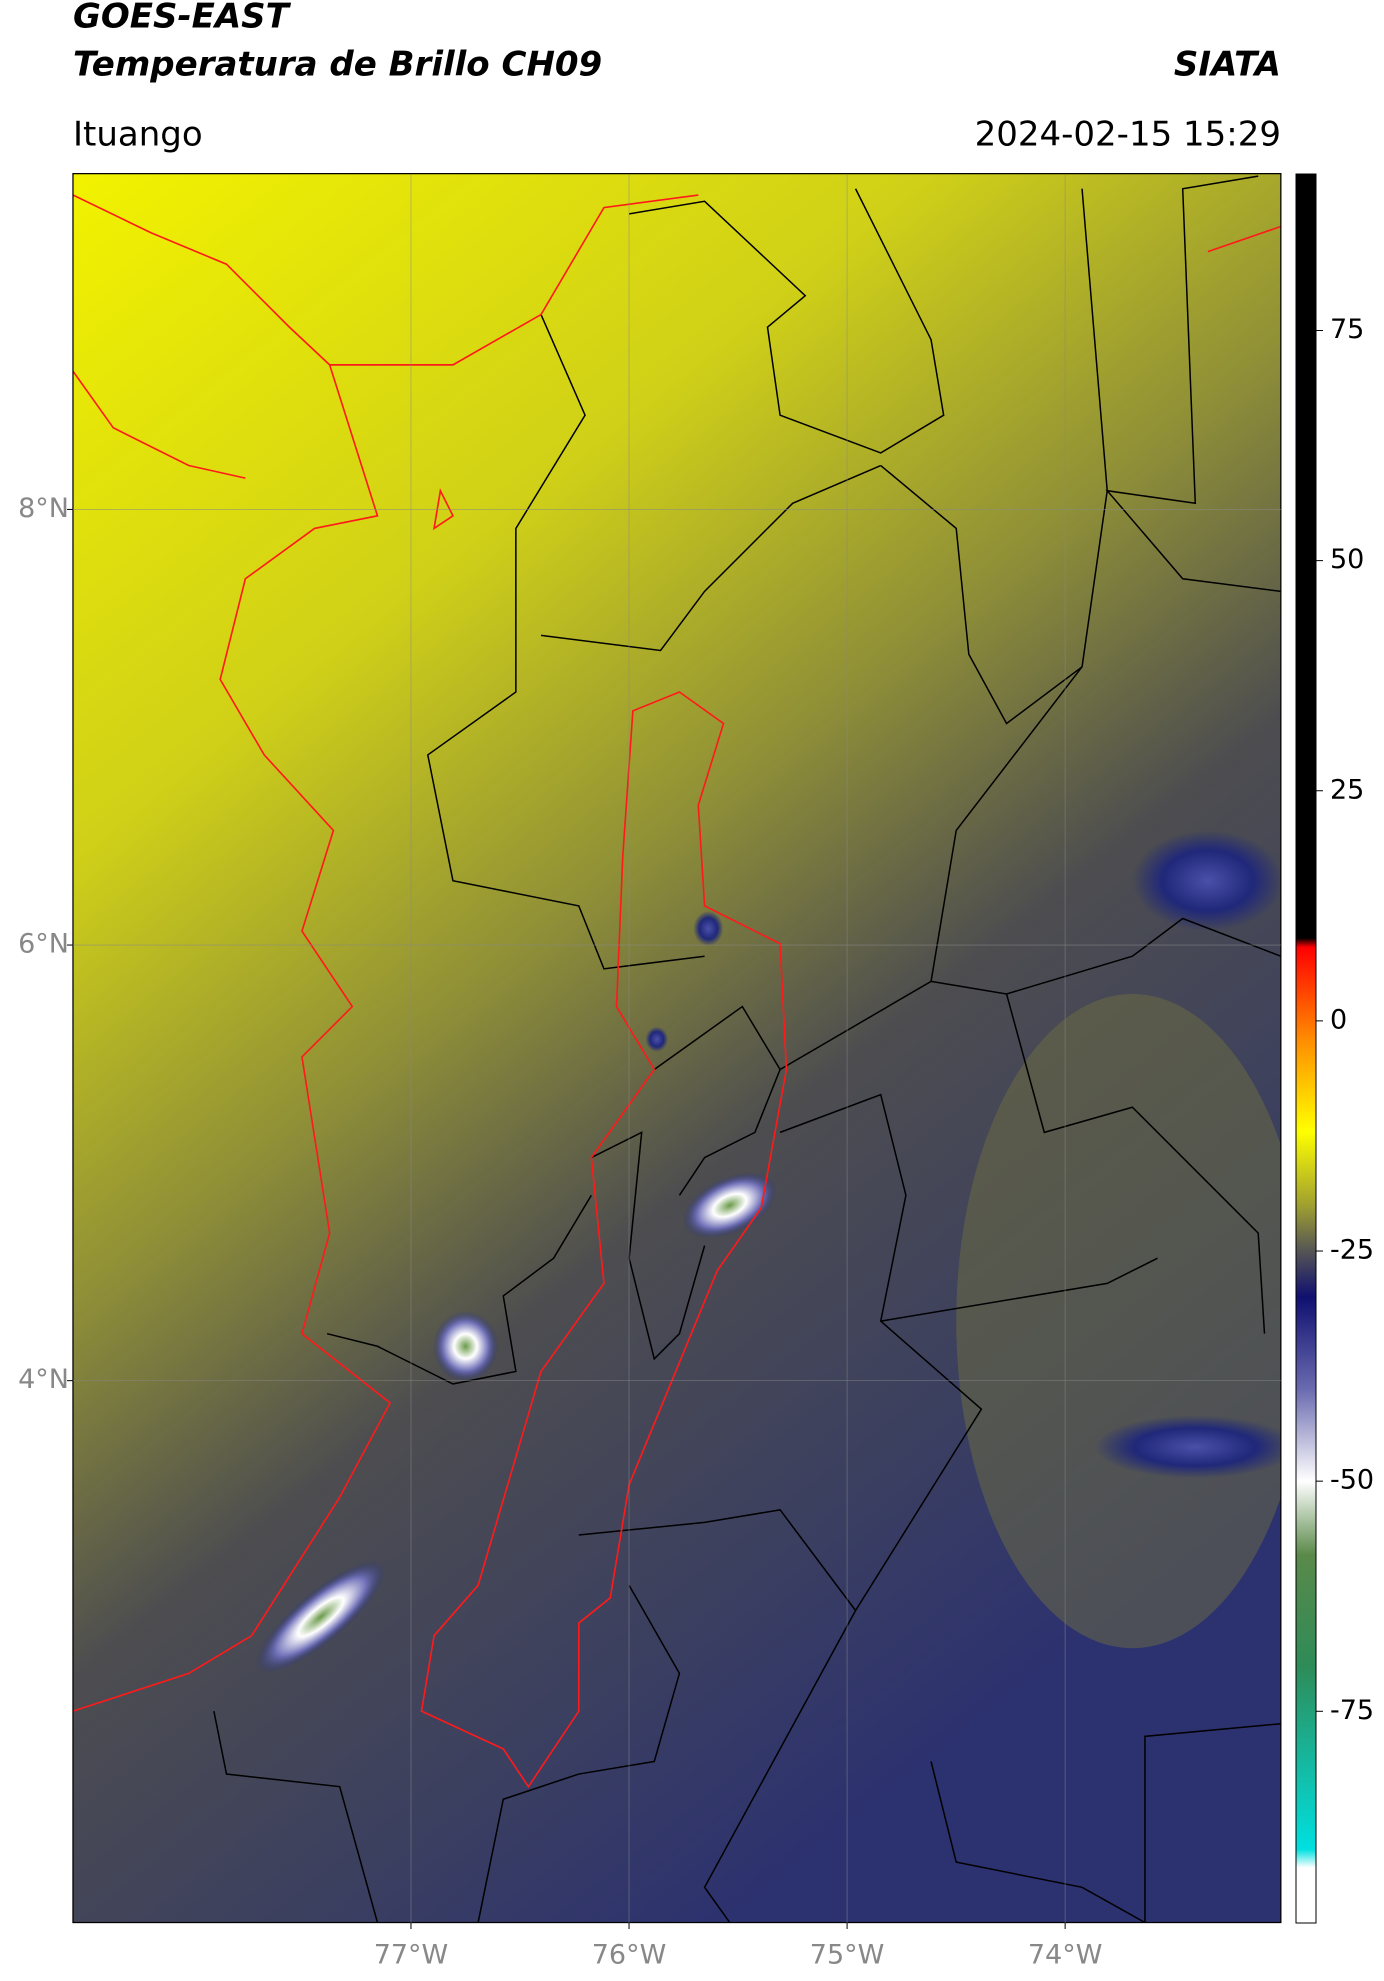  I want to click on subtitle: Temperatura de Brillo CH09, so click(337, 65).